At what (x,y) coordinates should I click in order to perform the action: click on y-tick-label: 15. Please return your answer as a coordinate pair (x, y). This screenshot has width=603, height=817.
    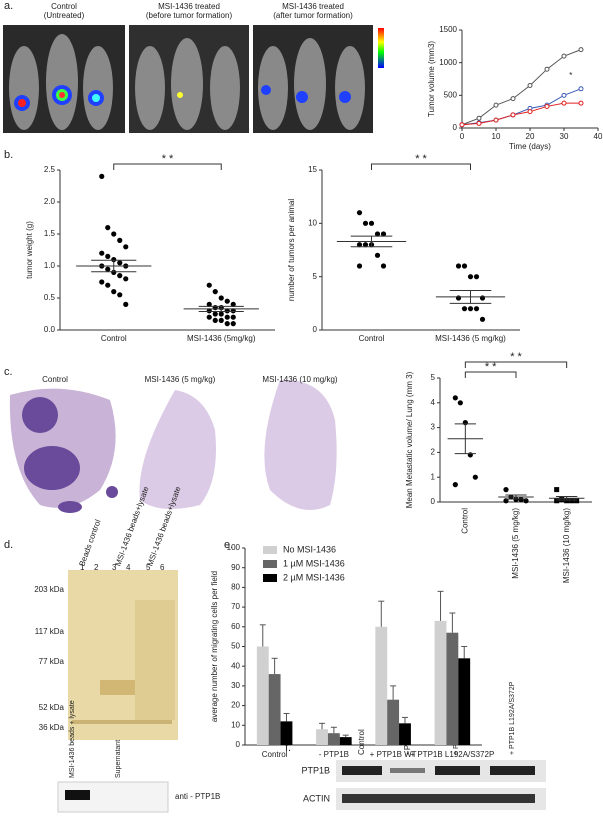
    Looking at the image, I should click on (312, 169).